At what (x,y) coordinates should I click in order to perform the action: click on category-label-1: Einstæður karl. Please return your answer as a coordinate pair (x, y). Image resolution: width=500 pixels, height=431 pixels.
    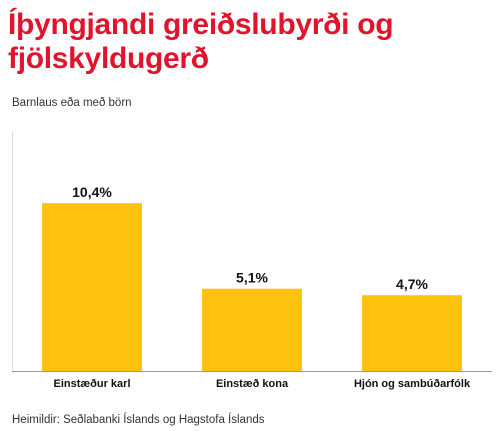
    Looking at the image, I should click on (91, 384).